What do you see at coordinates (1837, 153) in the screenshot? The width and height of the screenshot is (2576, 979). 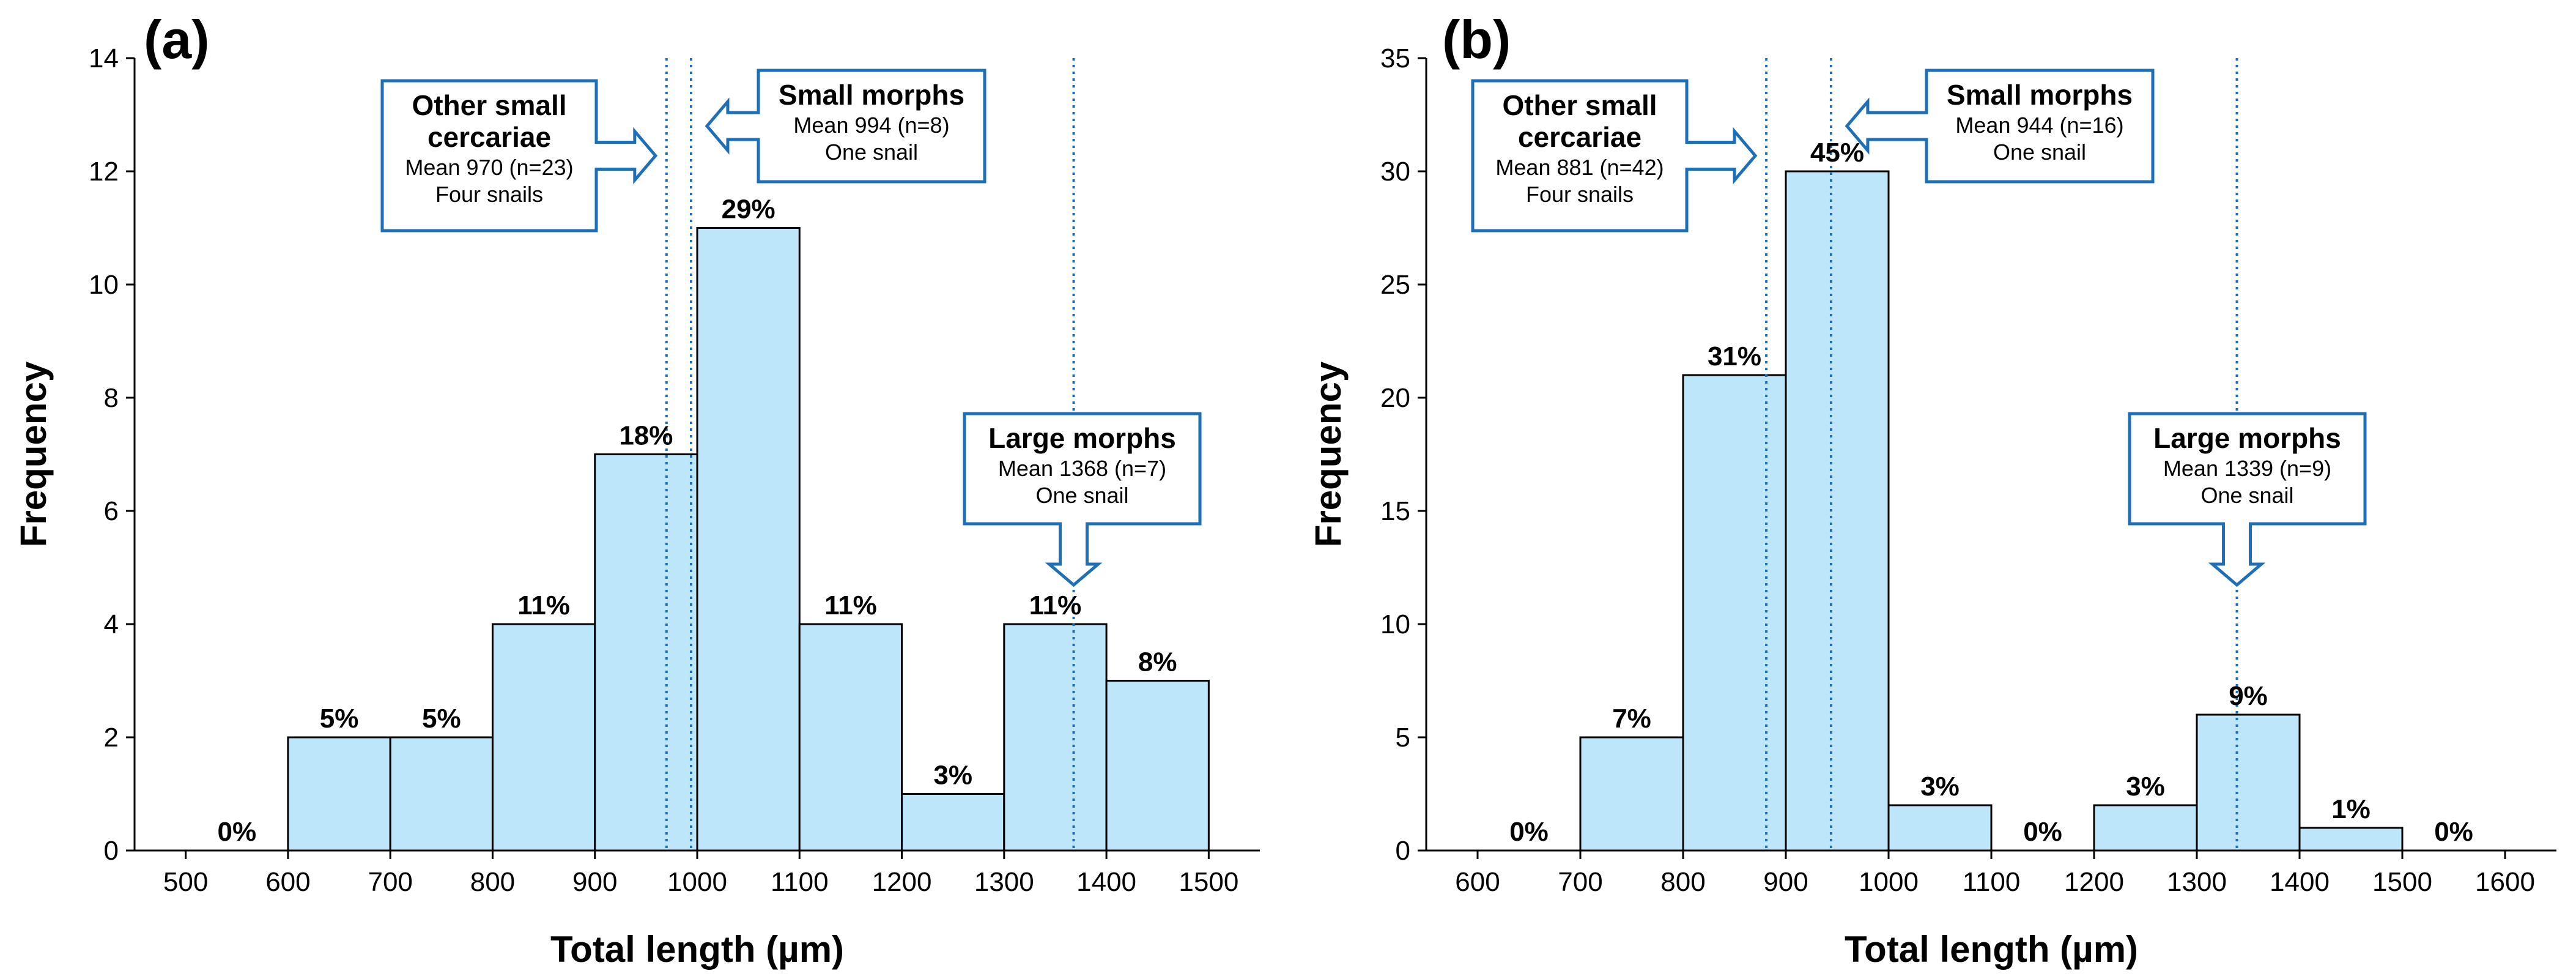 I see `bar-percent-label: 45%` at bounding box center [1837, 153].